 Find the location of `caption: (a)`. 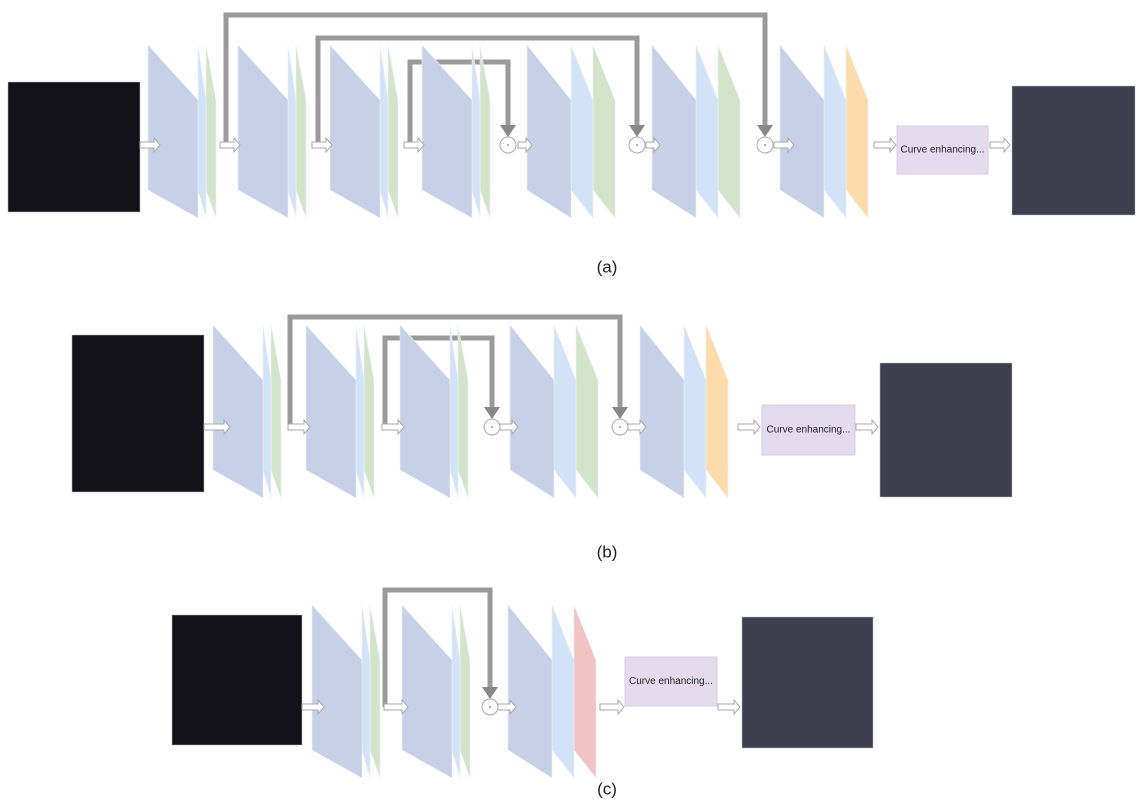

caption: (a) is located at coordinates (607, 266).